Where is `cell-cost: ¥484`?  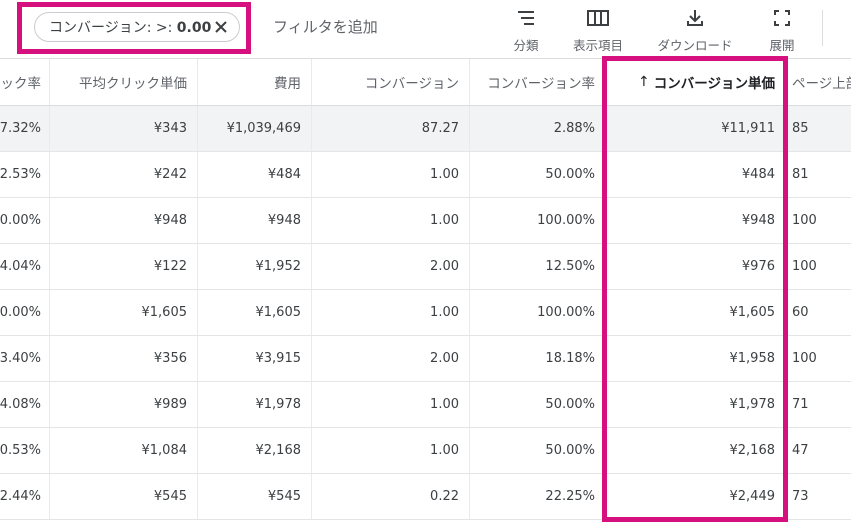 cell-cost: ¥484 is located at coordinates (255, 174).